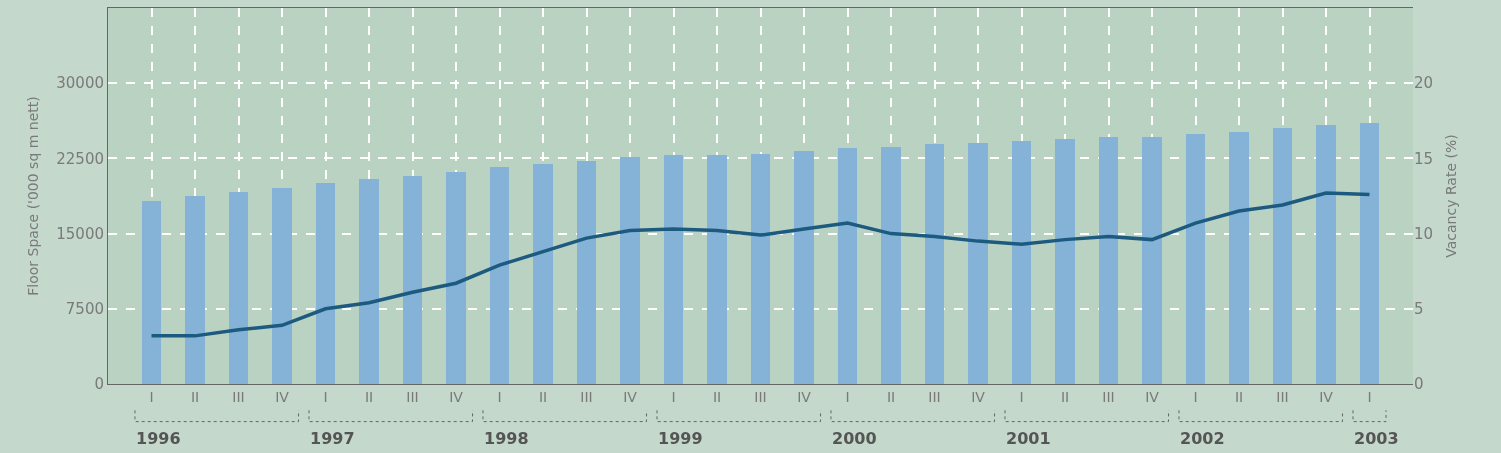  Describe the element at coordinates (506, 438) in the screenshot. I see `text: 1998` at that location.